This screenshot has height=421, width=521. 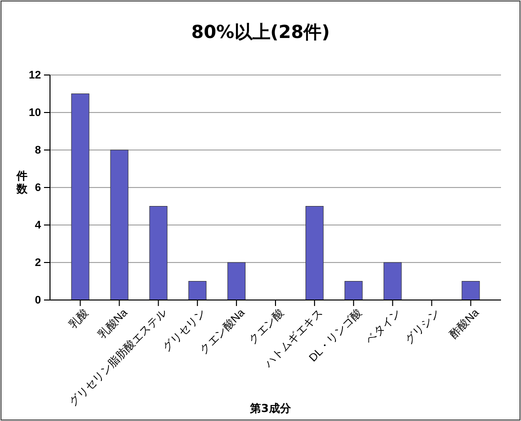 I want to click on y-tick-label: 12, so click(x=34, y=76).